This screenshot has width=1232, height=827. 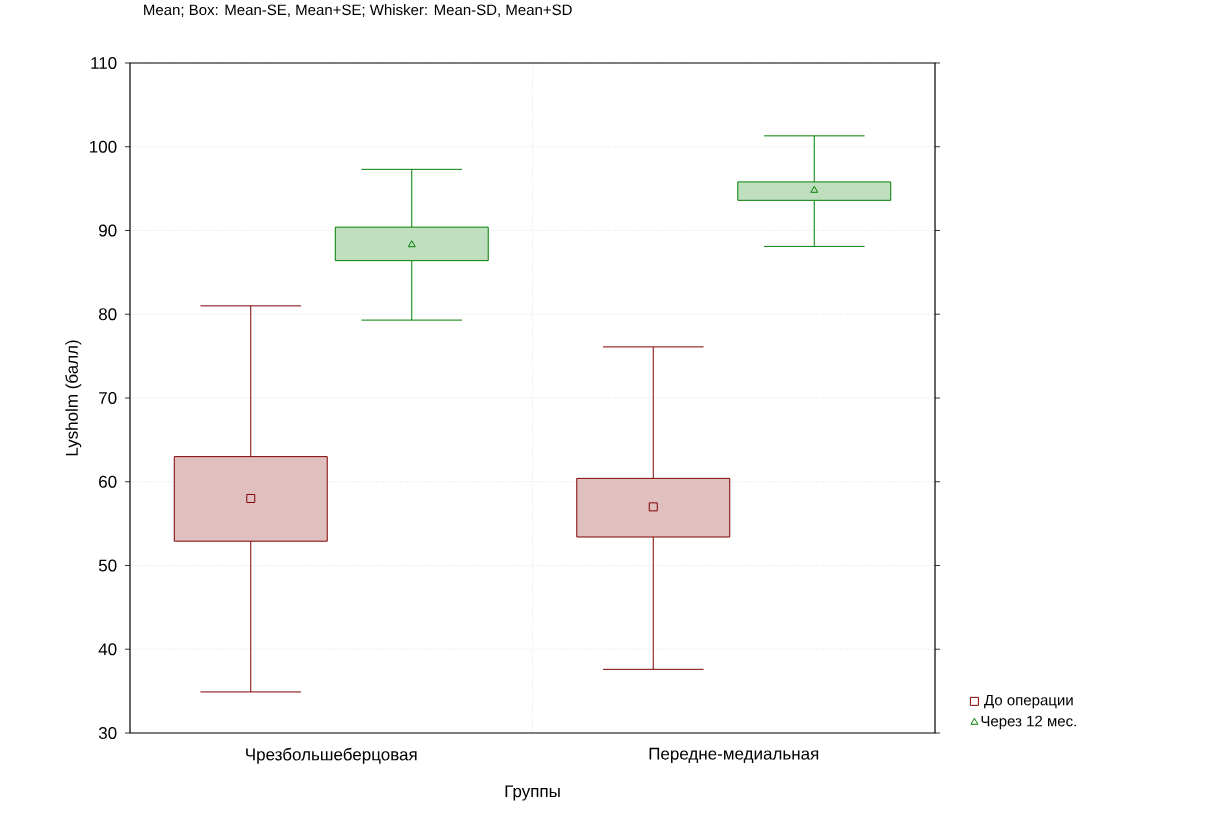 What do you see at coordinates (108, 481) in the screenshot?
I see `y-tick-label: 60` at bounding box center [108, 481].